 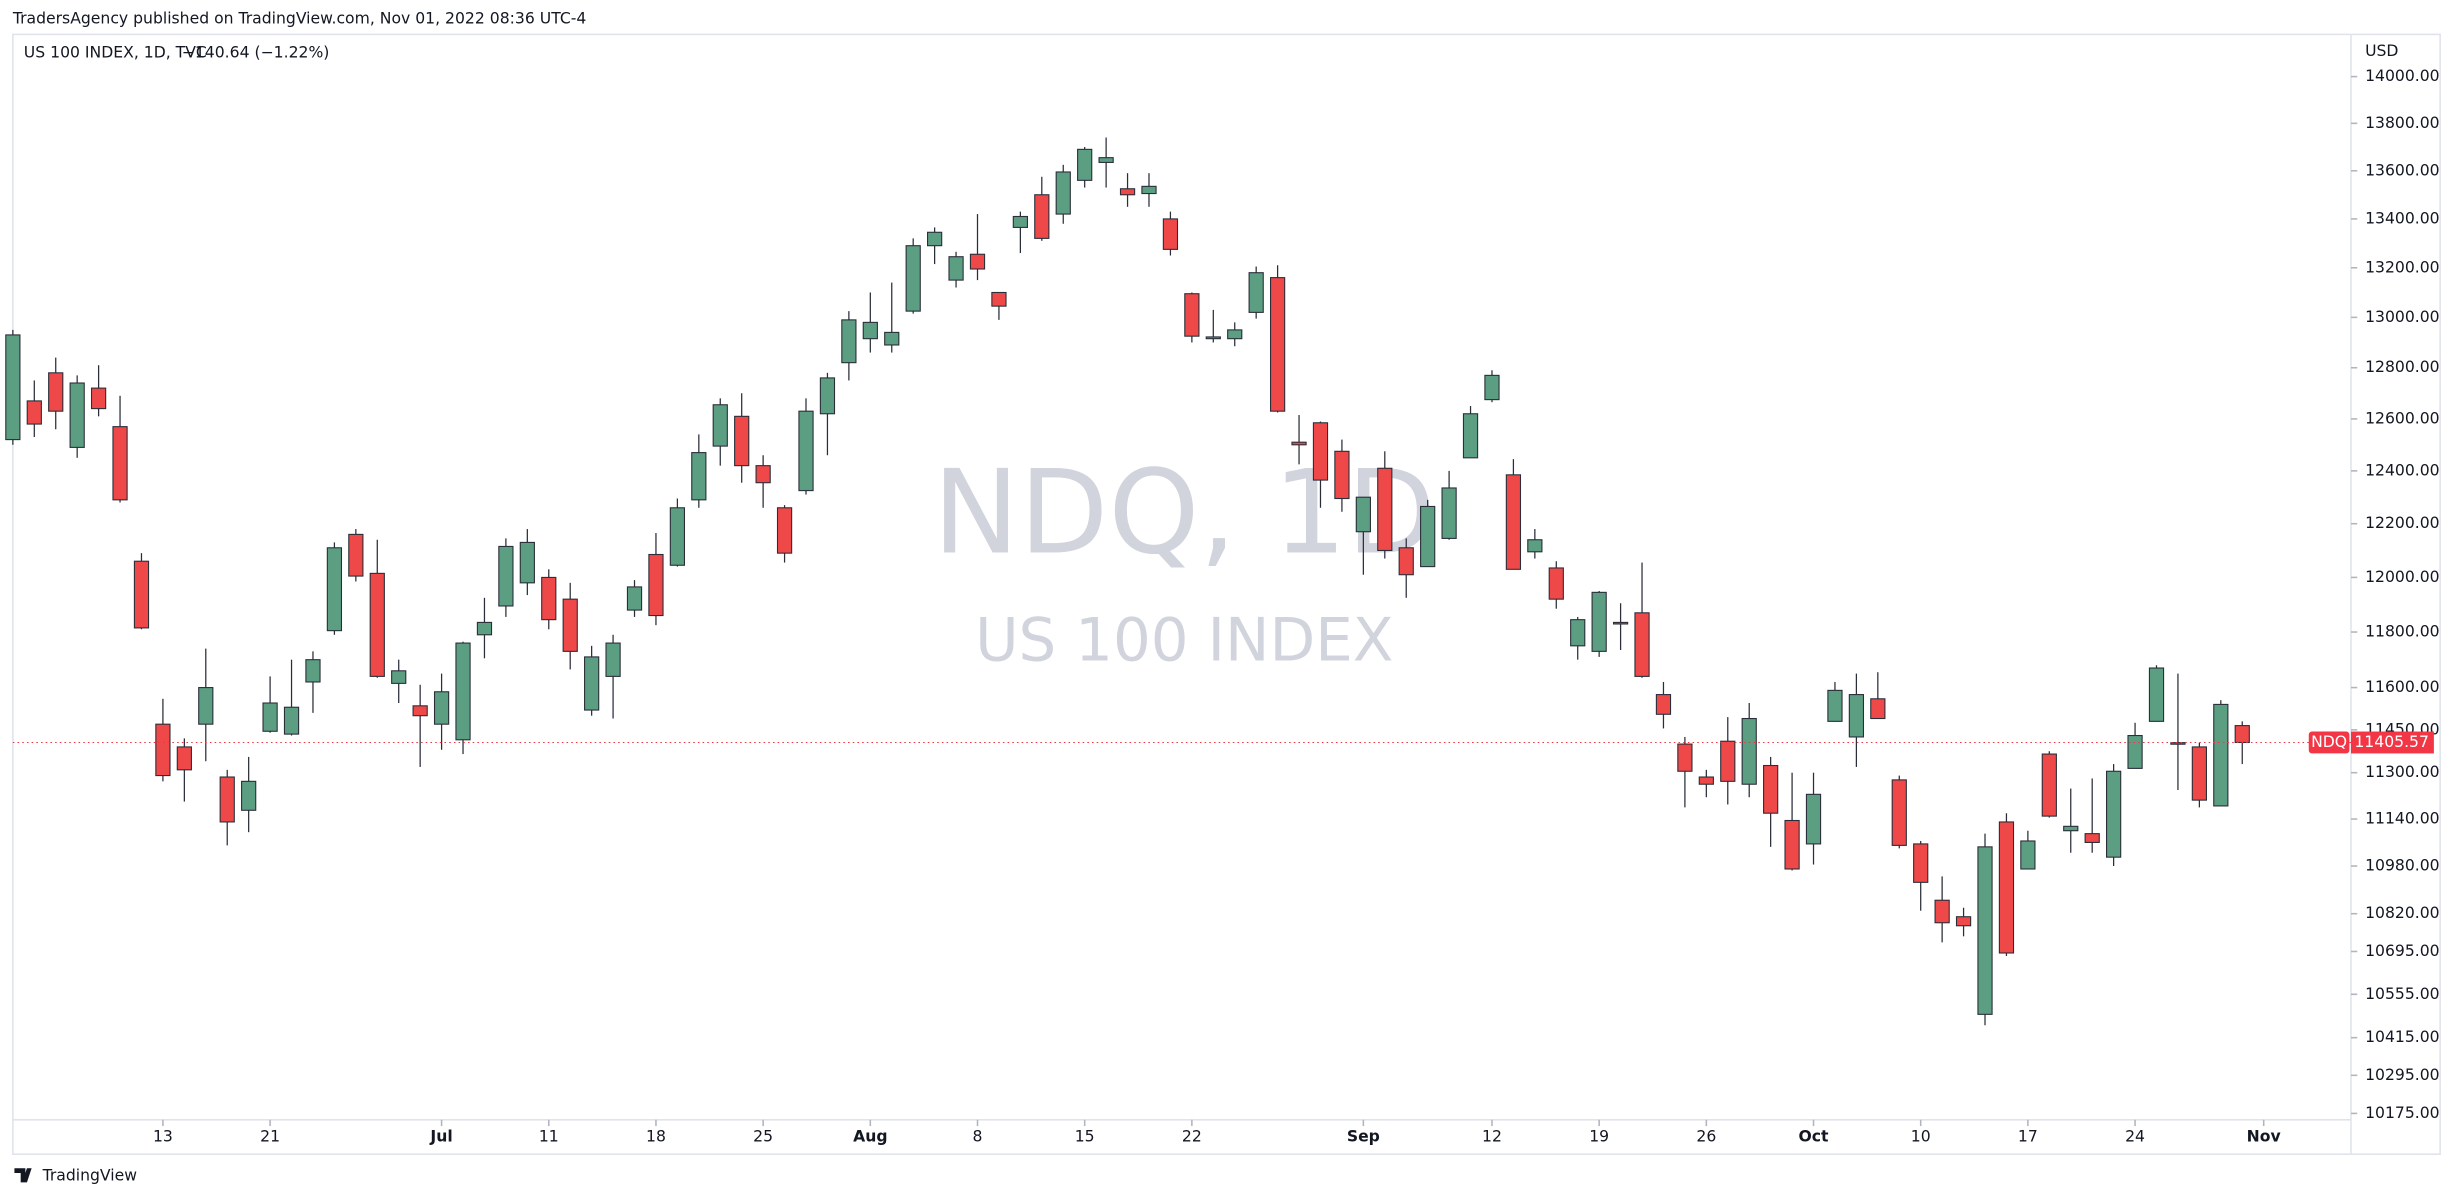 What do you see at coordinates (1492, 1136) in the screenshot?
I see `x-tick-label: 12` at bounding box center [1492, 1136].